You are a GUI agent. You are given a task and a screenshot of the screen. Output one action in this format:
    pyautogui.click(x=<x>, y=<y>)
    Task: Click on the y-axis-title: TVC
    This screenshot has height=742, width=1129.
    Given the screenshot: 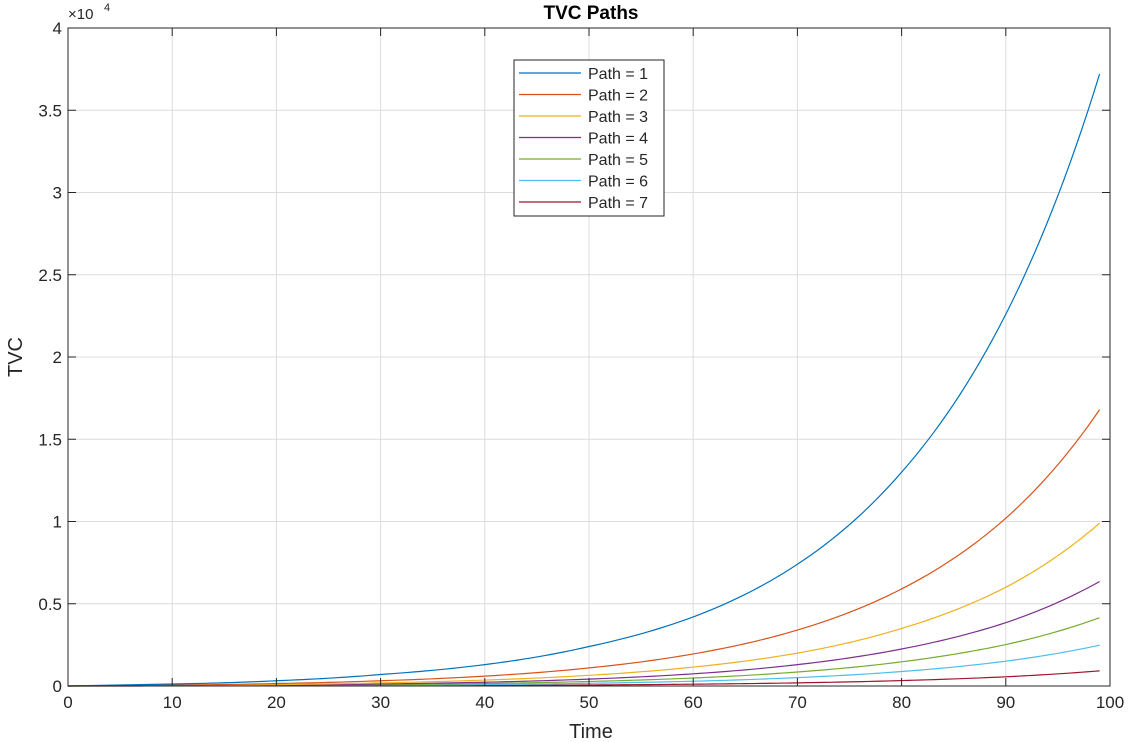 What is the action you would take?
    pyautogui.click(x=16, y=357)
    